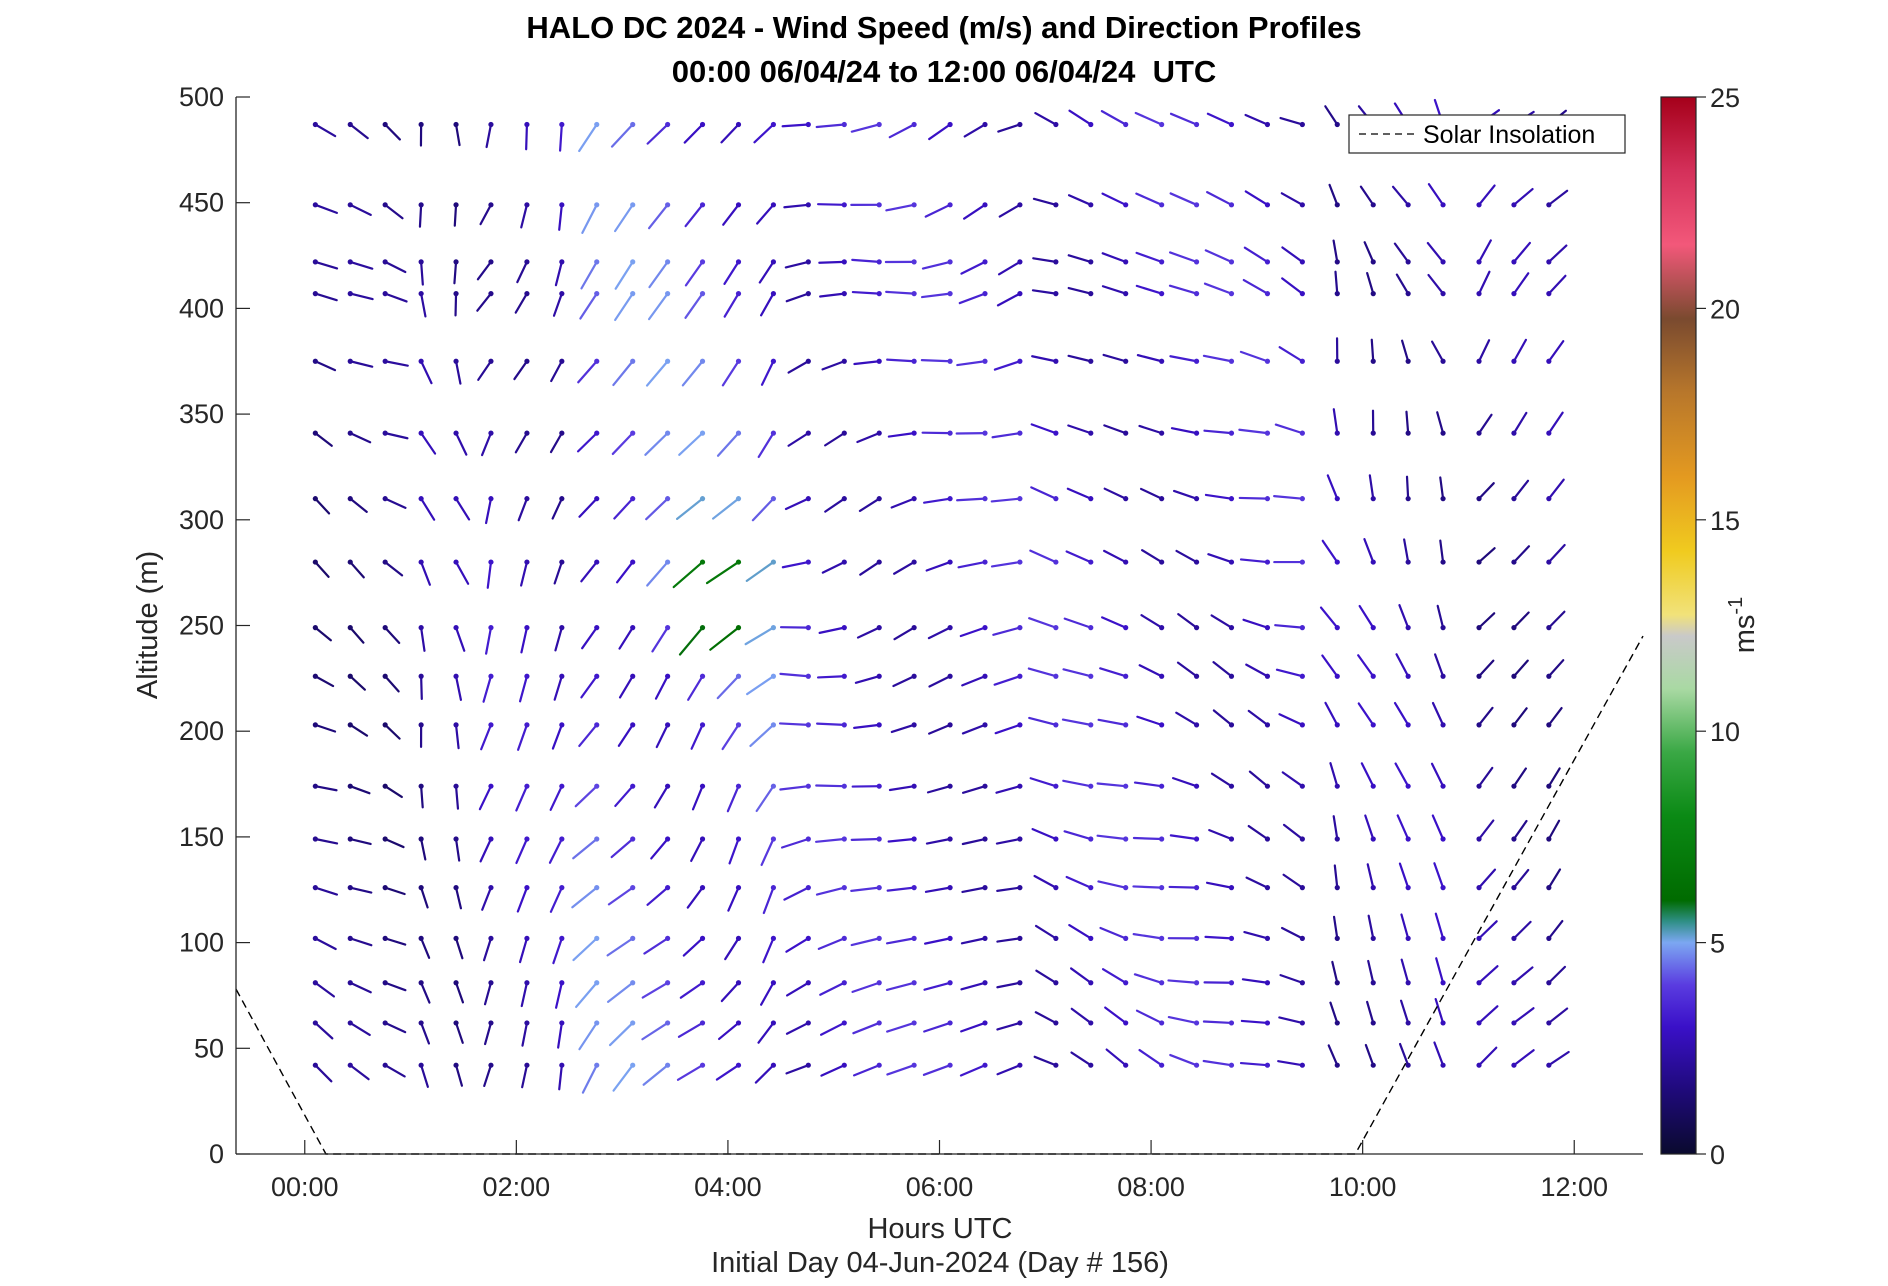  Describe the element at coordinates (728, 1187) in the screenshot. I see `x-tick-label: 04:00` at that location.